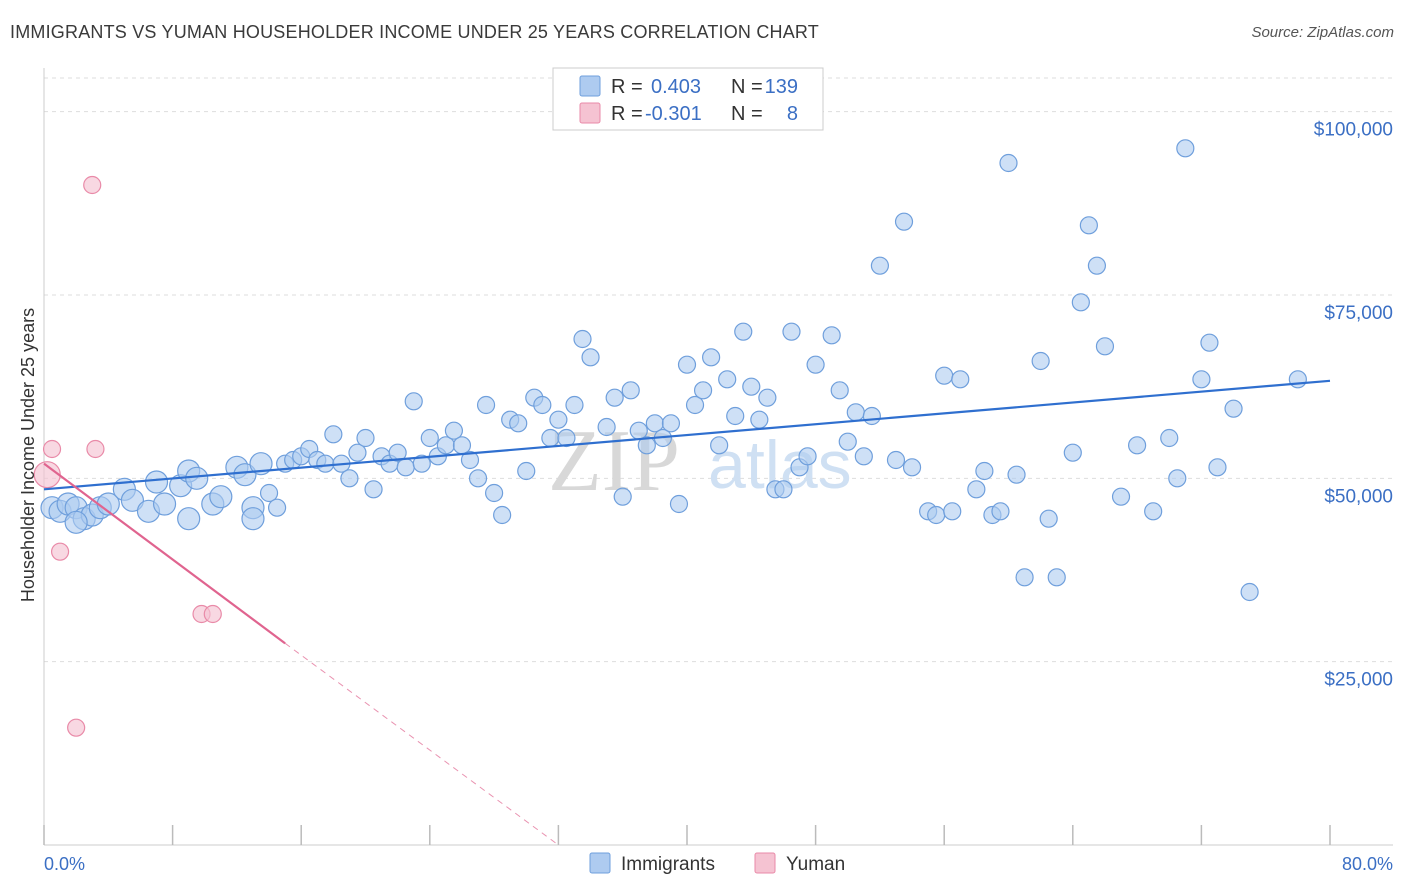 The image size is (1406, 892). What do you see at coordinates (1367, 864) in the screenshot?
I see `x-tick-max: 80.0%` at bounding box center [1367, 864].